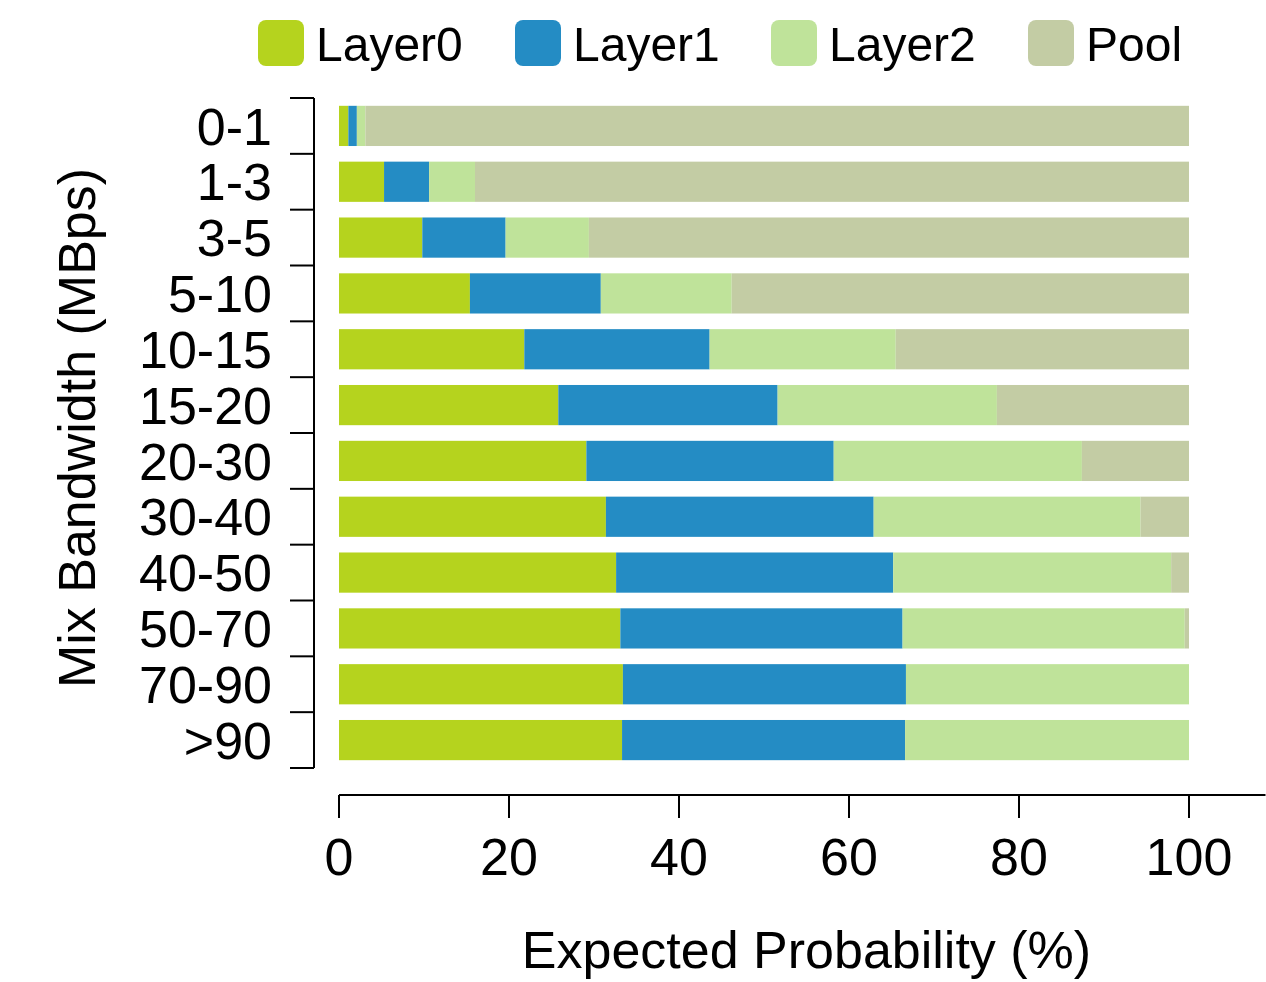 The width and height of the screenshot is (1266, 982). What do you see at coordinates (849, 857) in the screenshot?
I see `x-tick-label: 60` at bounding box center [849, 857].